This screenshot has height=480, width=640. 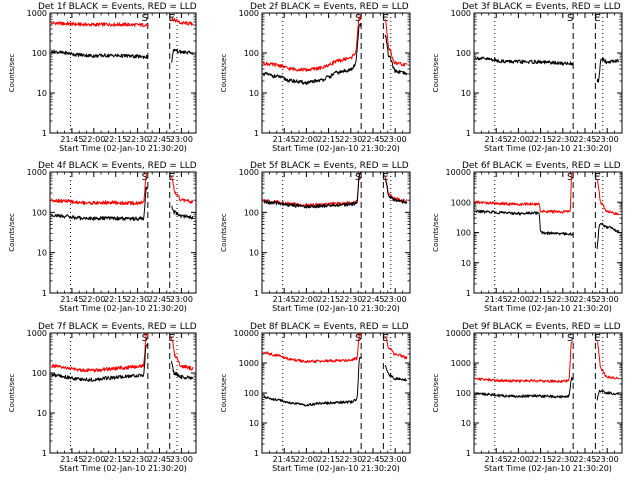 I want to click on panel-title: Det 2f BLACK = Events, RED = LLD, so click(x=329, y=7).